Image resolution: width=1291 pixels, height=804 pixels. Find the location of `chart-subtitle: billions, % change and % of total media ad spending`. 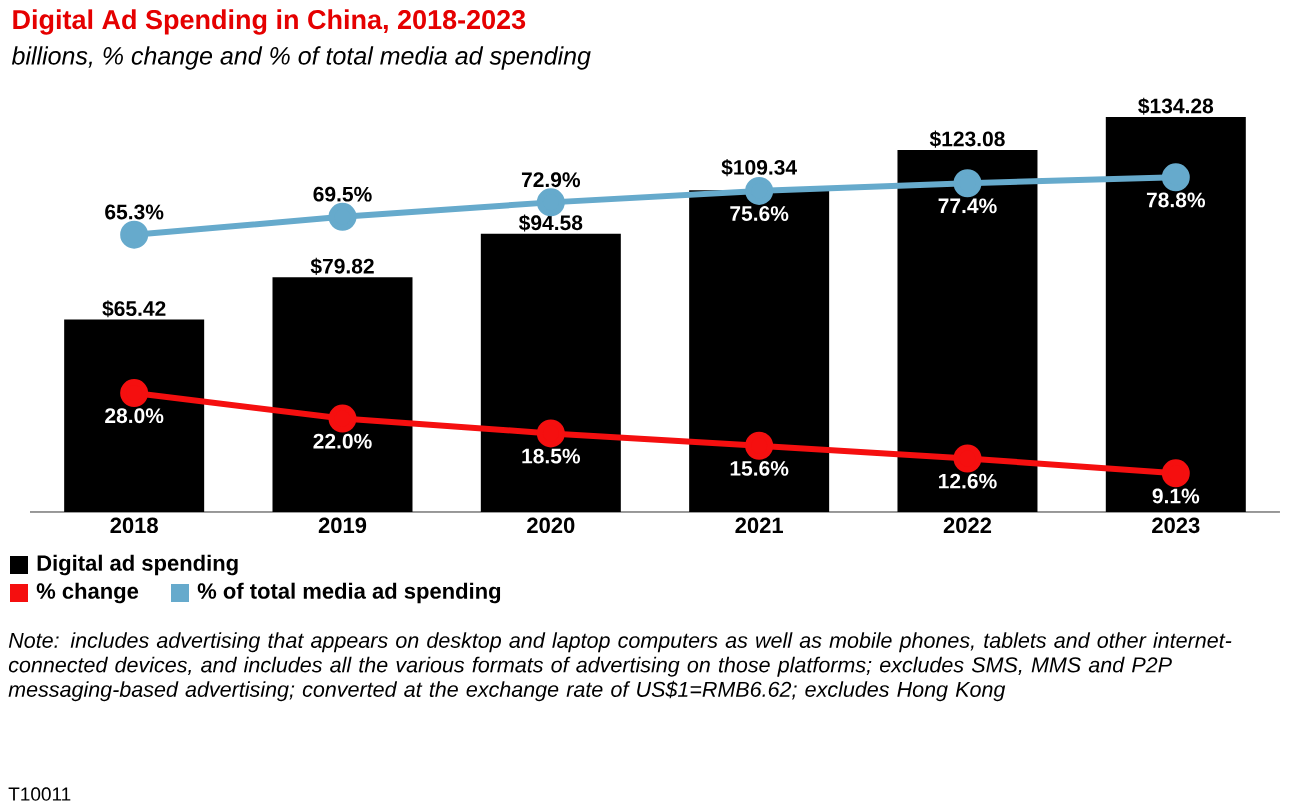

chart-subtitle: billions, % change and % of total media ad spending is located at coordinates (301, 58).